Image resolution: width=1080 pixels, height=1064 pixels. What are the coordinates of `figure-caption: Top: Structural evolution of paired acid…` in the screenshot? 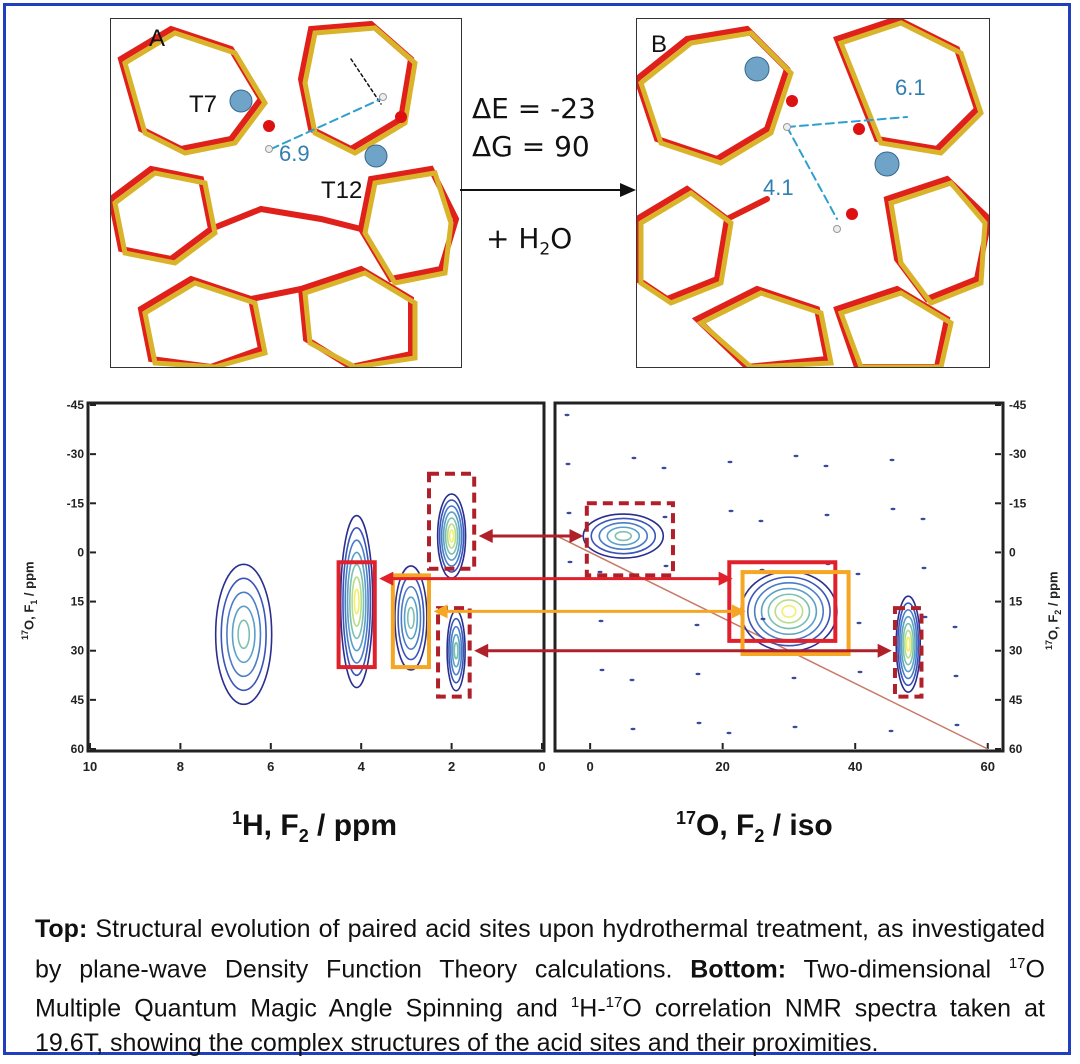 It's located at (540, 986).